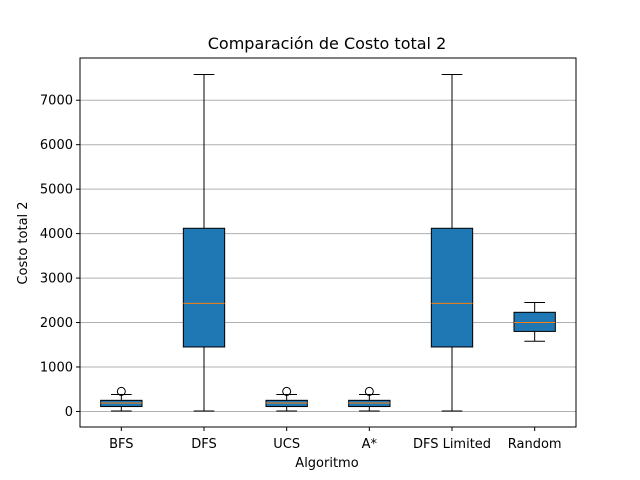 This screenshot has width=640, height=480. What do you see at coordinates (69, 412) in the screenshot?
I see `y-tick-label: 0` at bounding box center [69, 412].